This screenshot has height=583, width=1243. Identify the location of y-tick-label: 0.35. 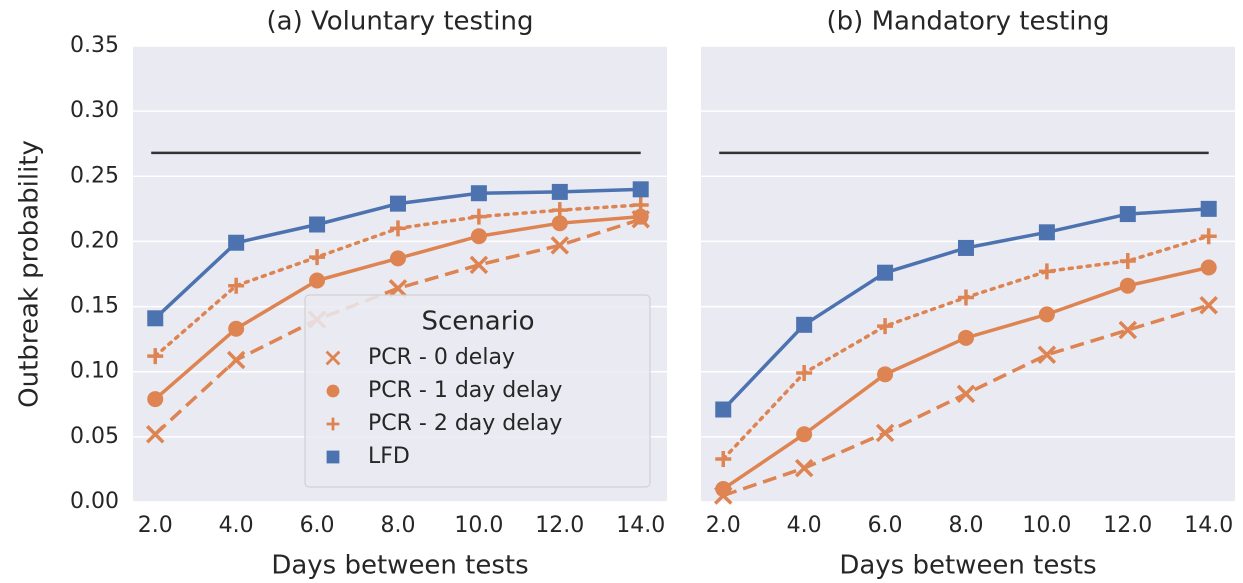
(94, 45).